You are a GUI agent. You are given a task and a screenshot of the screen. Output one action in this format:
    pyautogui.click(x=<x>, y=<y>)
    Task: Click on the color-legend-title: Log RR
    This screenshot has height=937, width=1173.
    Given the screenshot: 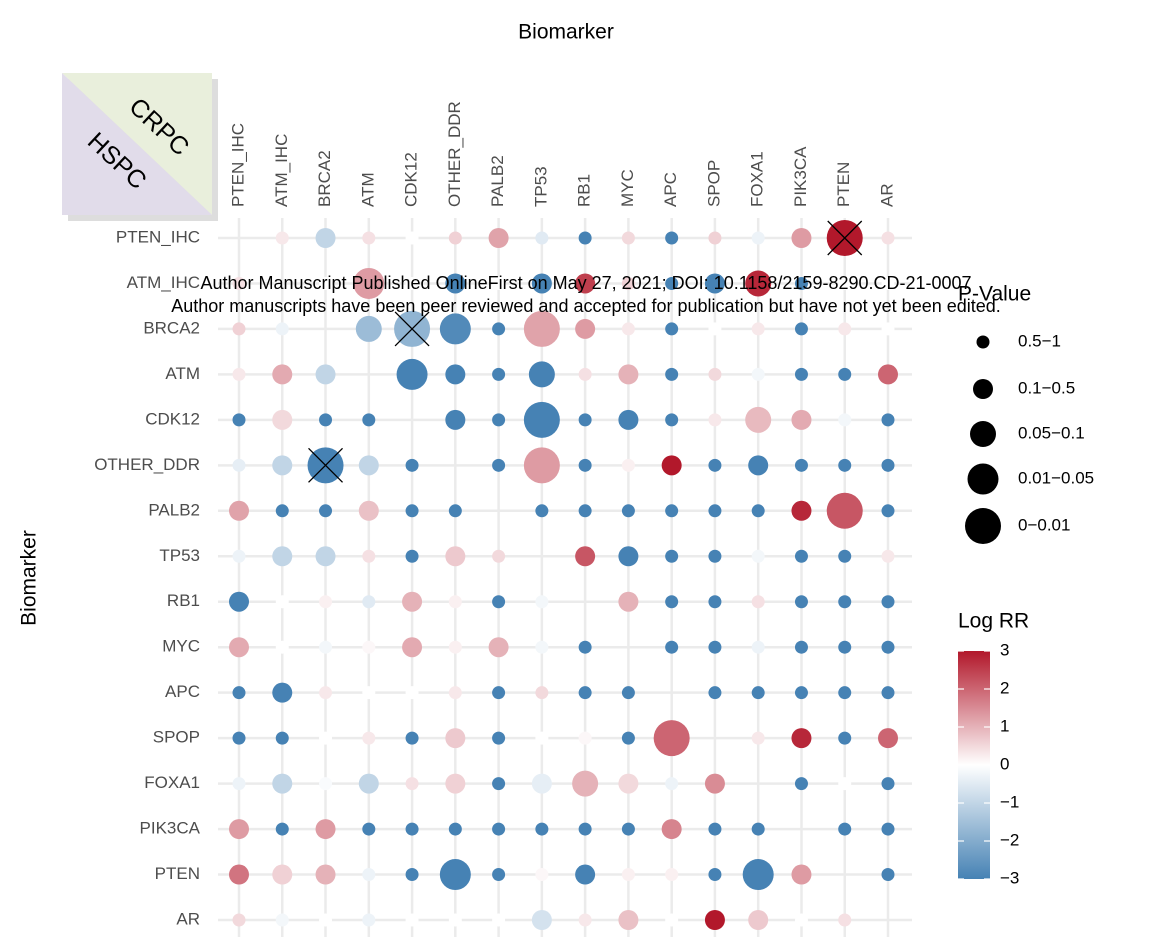 What is the action you would take?
    pyautogui.click(x=993, y=621)
    